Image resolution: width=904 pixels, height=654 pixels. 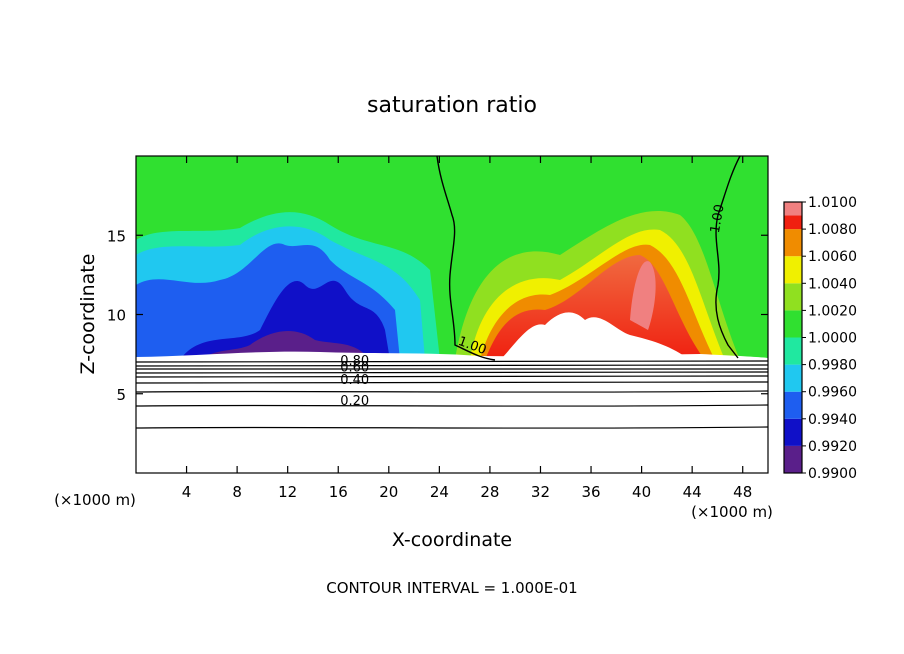 I want to click on colorbar-label: 0.9960, so click(x=832, y=393).